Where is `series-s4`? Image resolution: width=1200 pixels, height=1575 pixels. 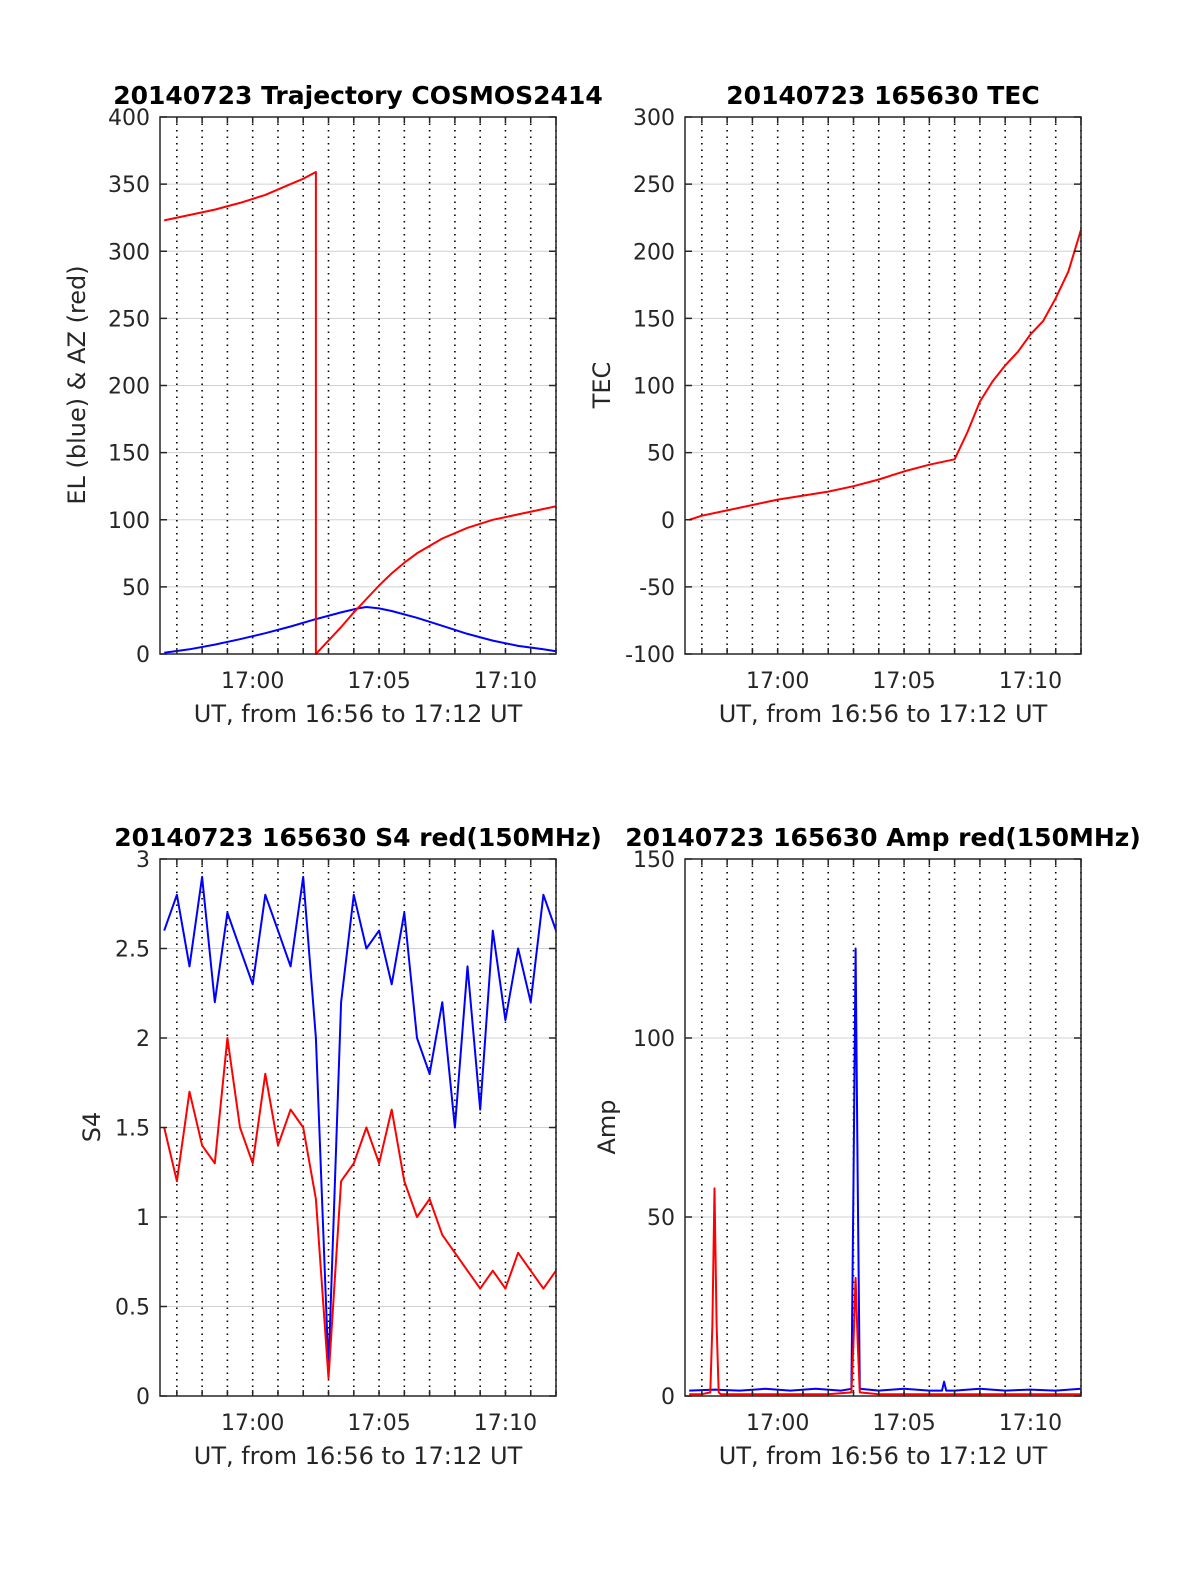
series-s4 is located at coordinates (360, 1127).